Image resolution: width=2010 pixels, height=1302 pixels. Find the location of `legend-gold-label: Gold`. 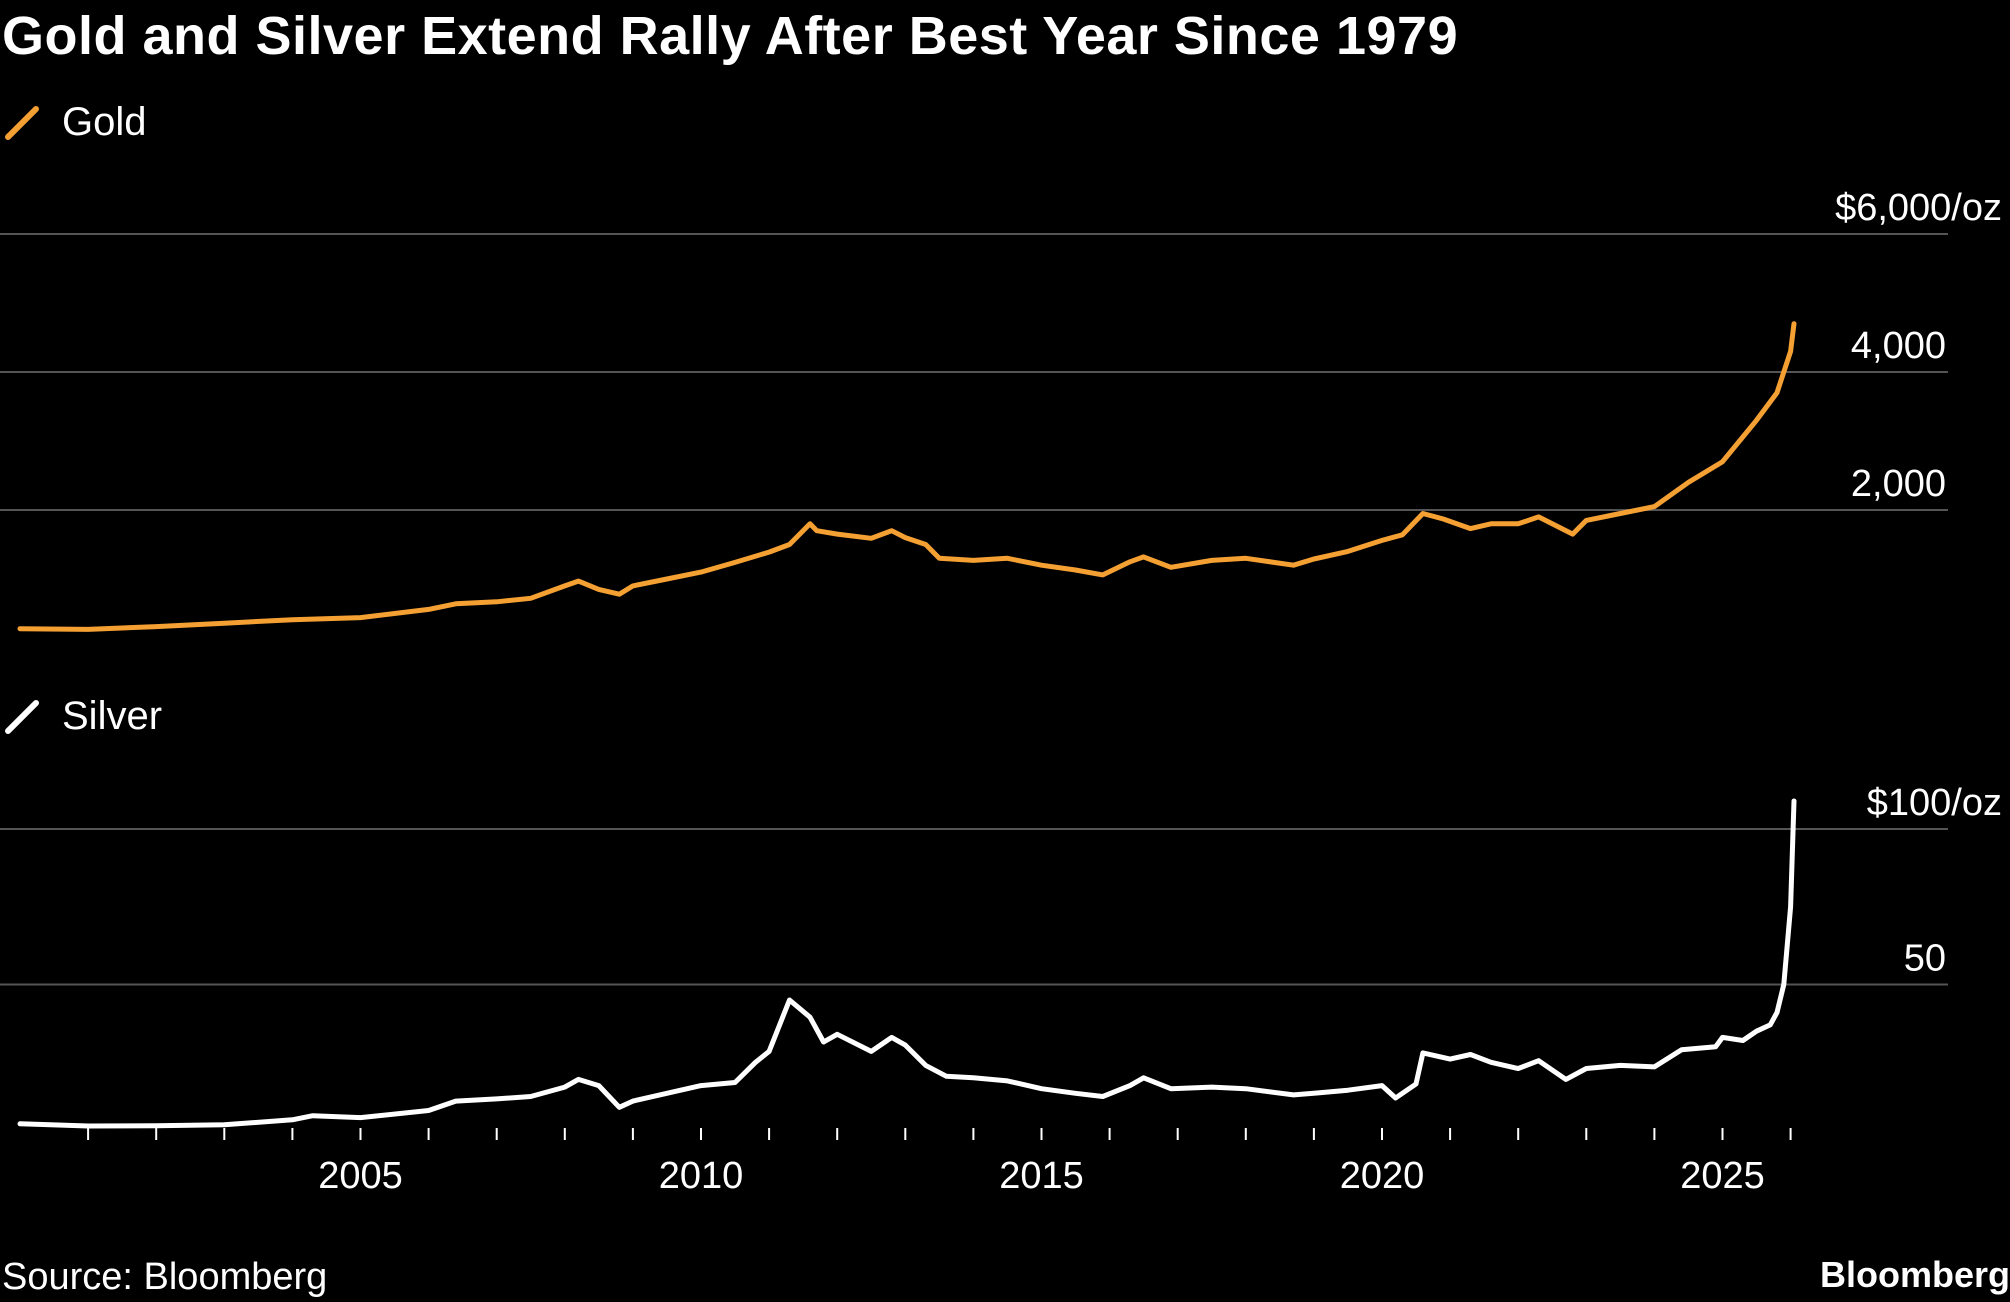

legend-gold-label: Gold is located at coordinates (104, 122).